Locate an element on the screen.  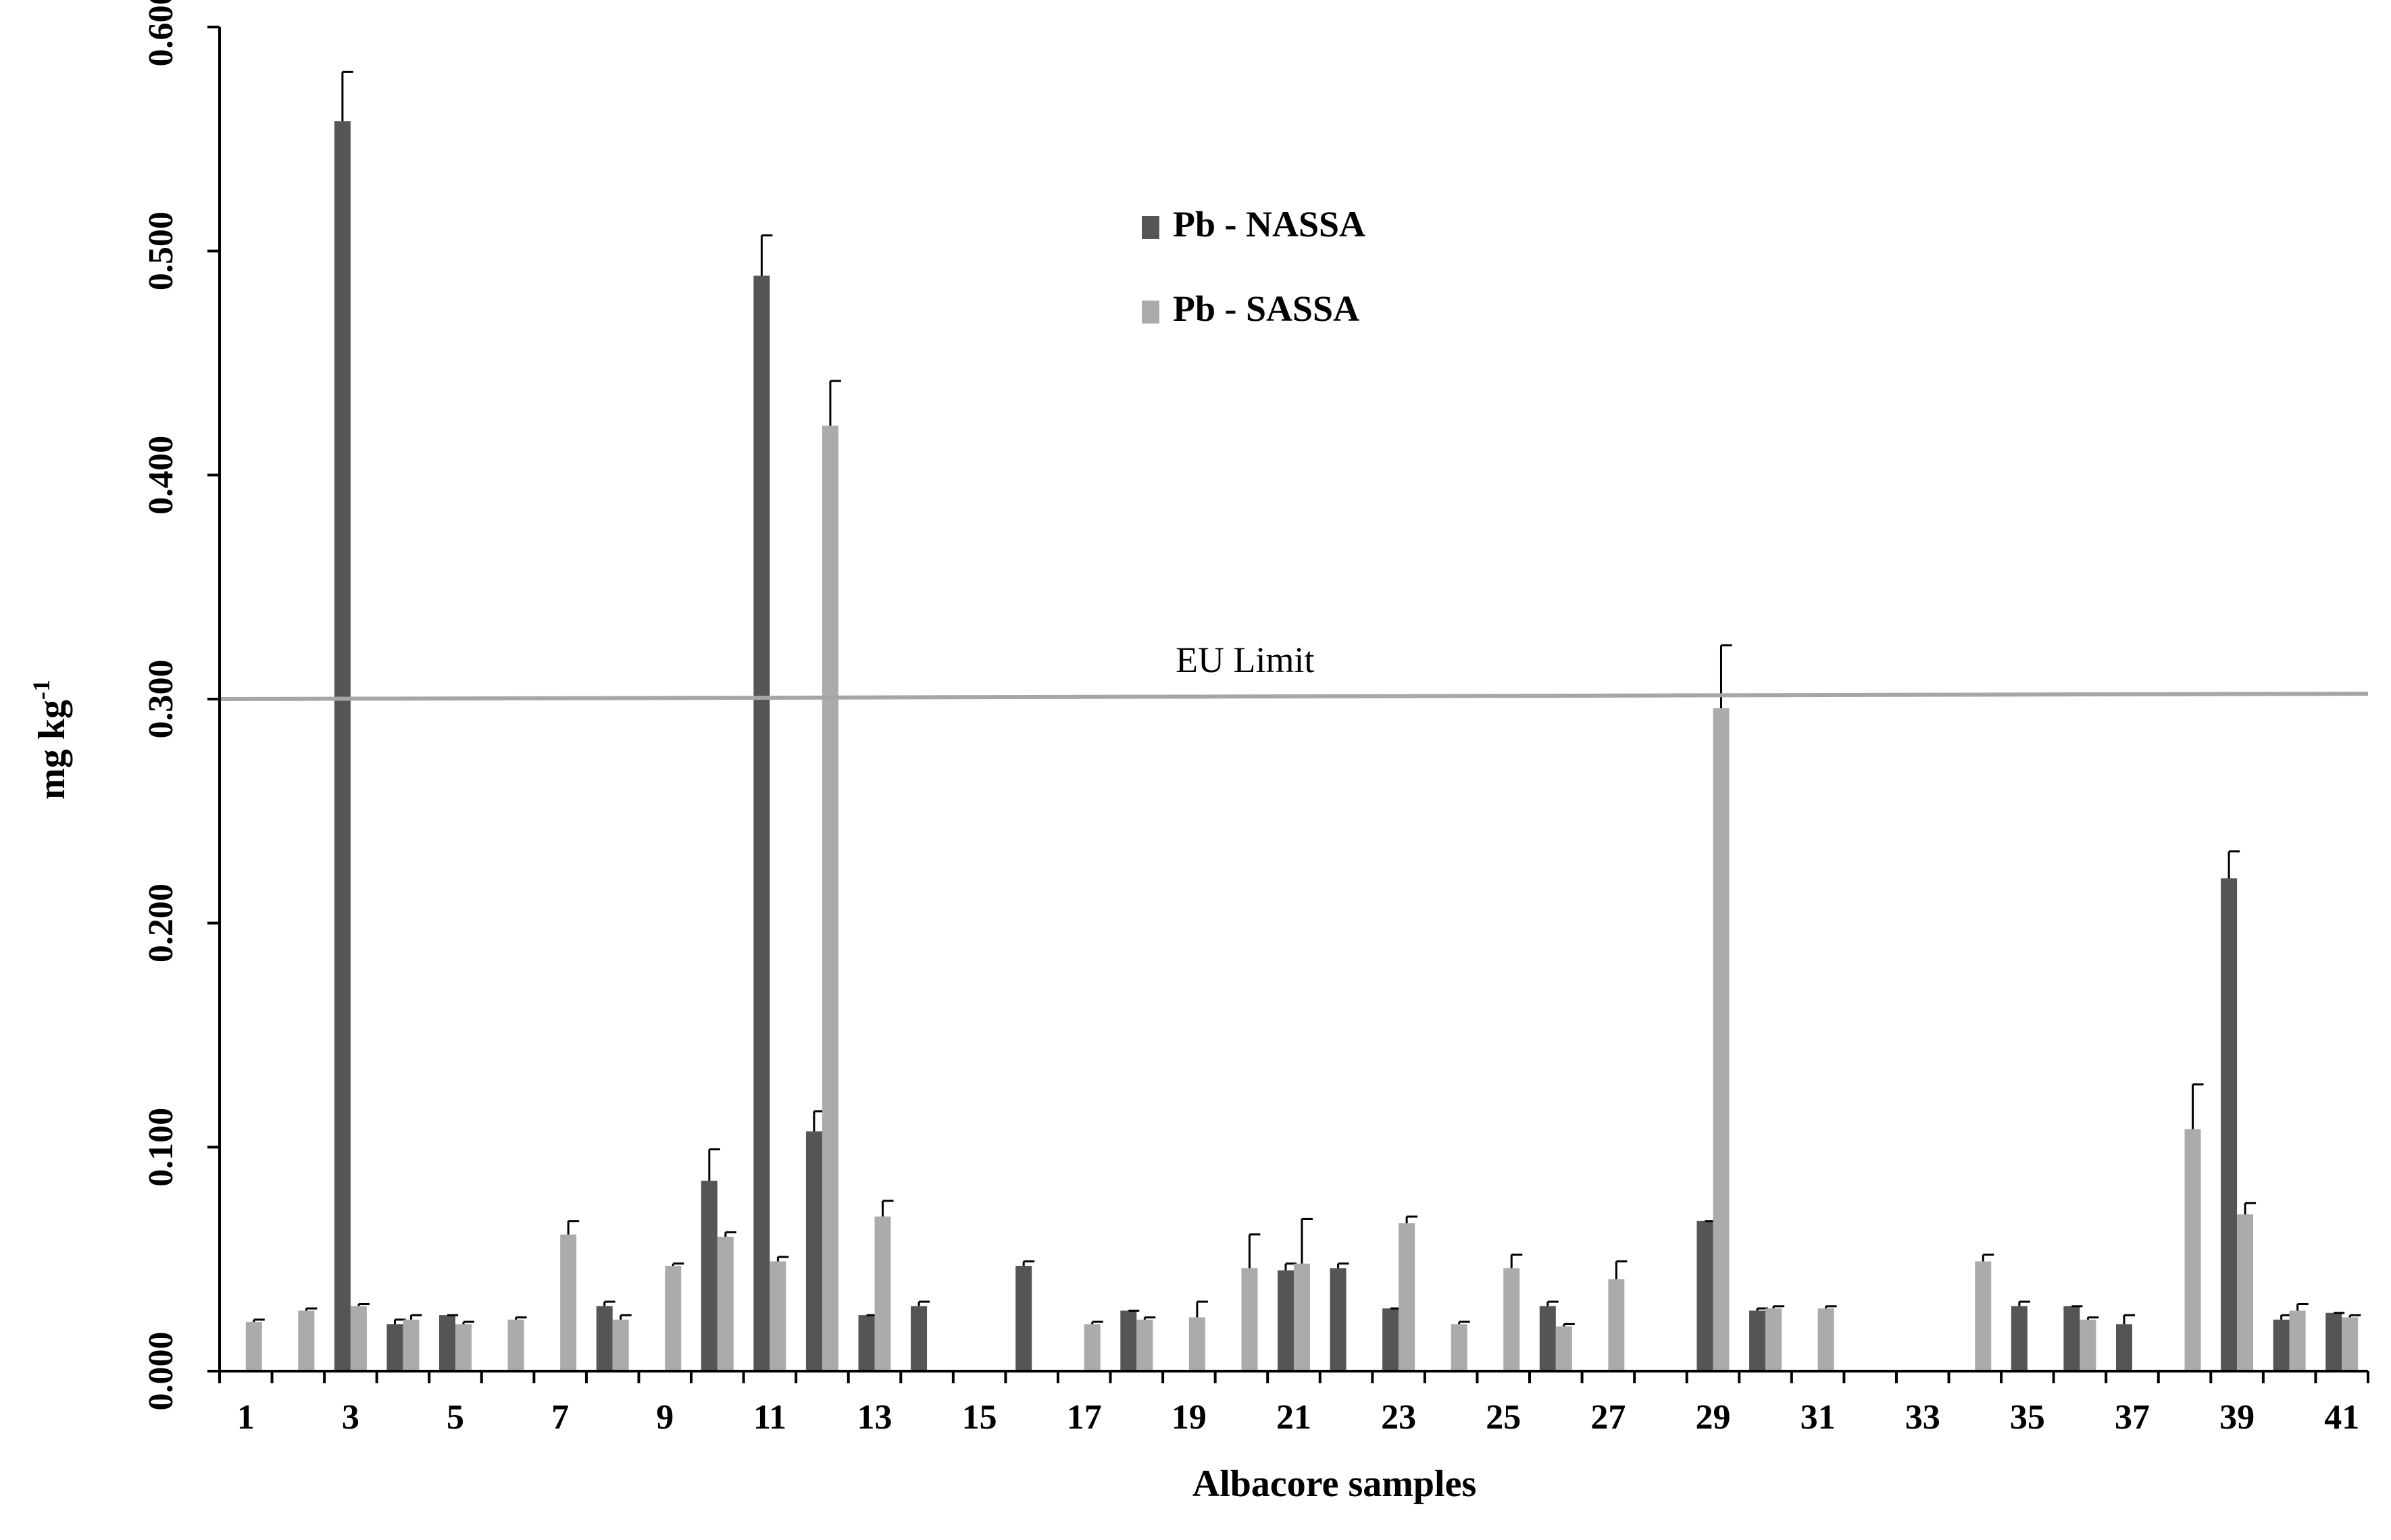
x-tick-label: 23 is located at coordinates (1398, 1417).